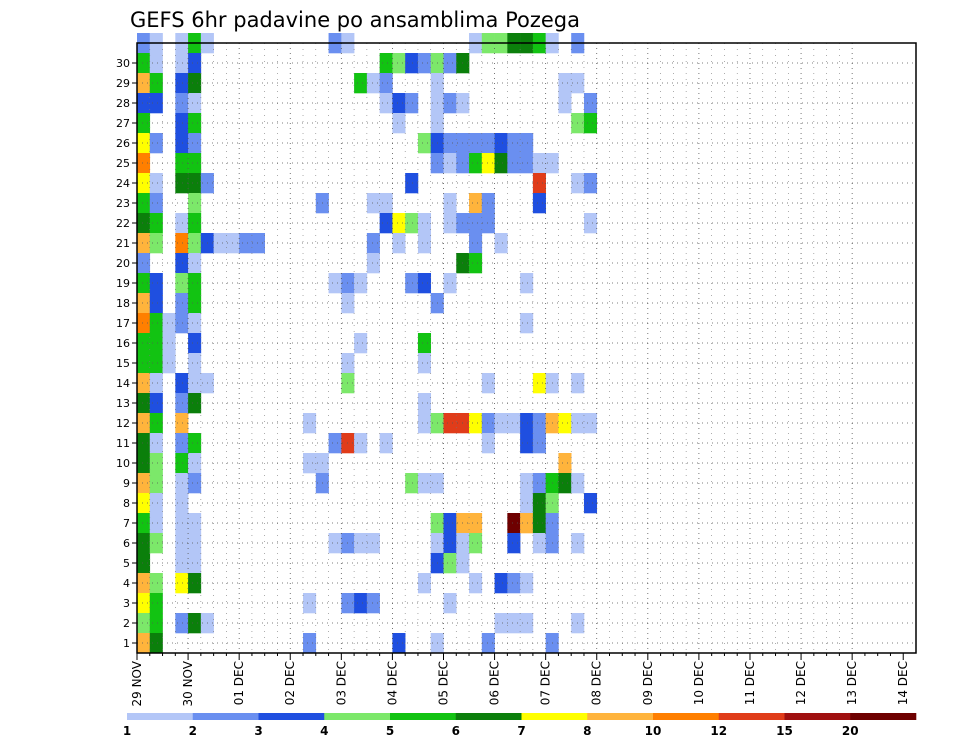 This screenshot has width=960, height=742. What do you see at coordinates (123, 263) in the screenshot?
I see `y-tick-label: 20` at bounding box center [123, 263].